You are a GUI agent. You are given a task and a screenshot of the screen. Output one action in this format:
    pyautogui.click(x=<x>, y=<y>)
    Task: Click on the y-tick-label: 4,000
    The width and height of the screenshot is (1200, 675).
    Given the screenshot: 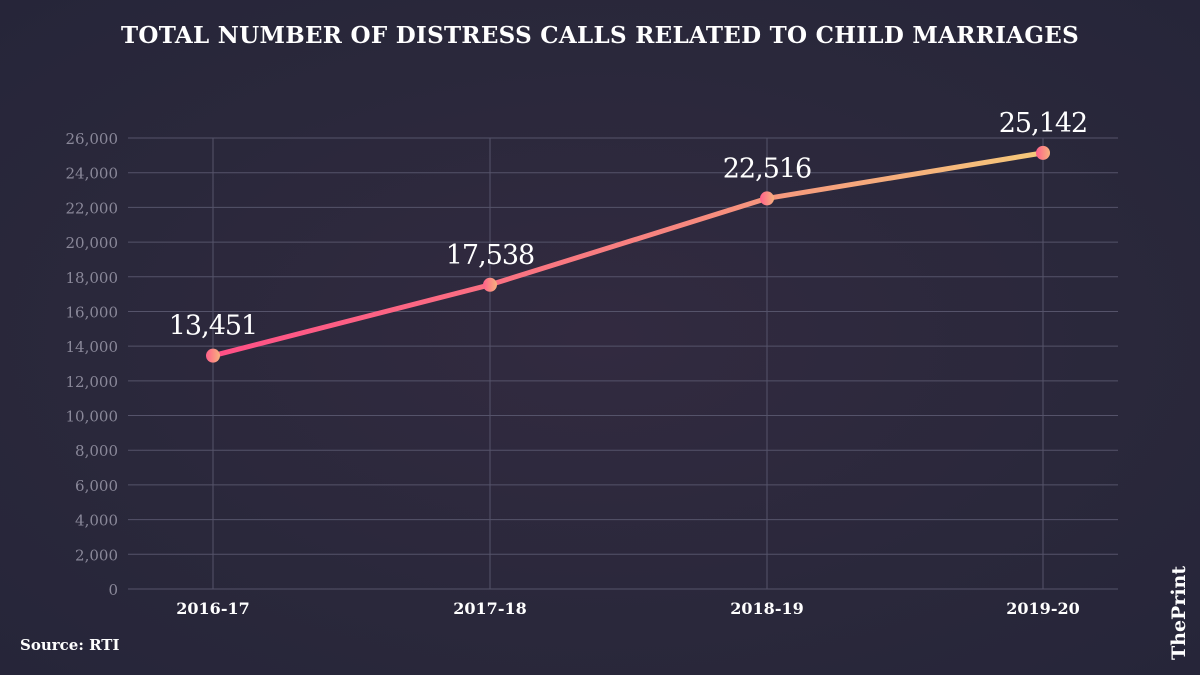 What is the action you would take?
    pyautogui.click(x=96, y=521)
    